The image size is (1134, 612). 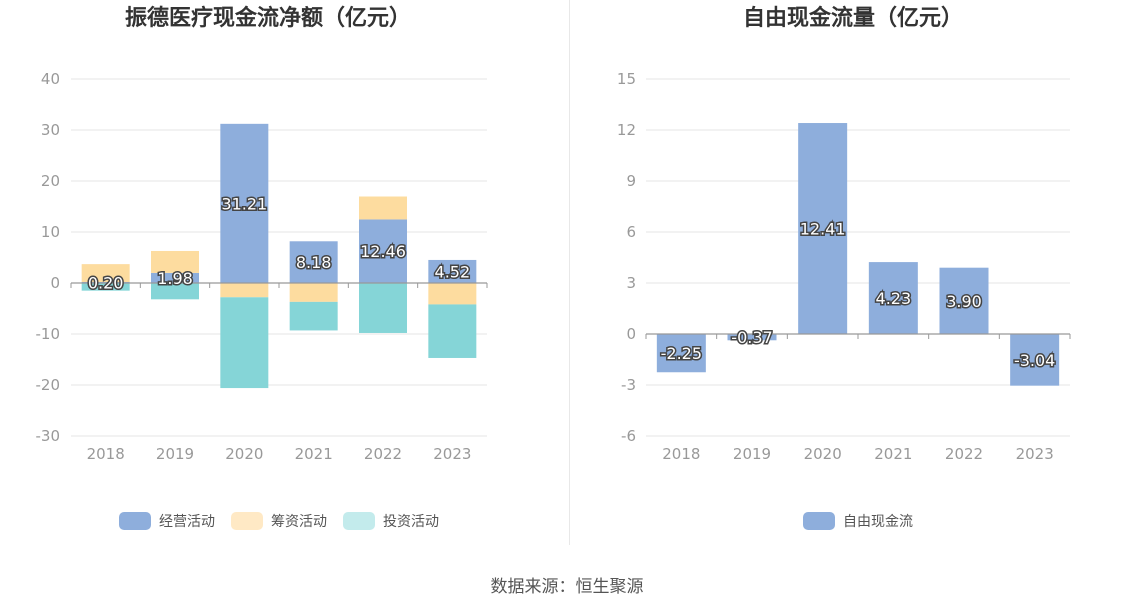 I want to click on data-label: 4.23, so click(x=894, y=298).